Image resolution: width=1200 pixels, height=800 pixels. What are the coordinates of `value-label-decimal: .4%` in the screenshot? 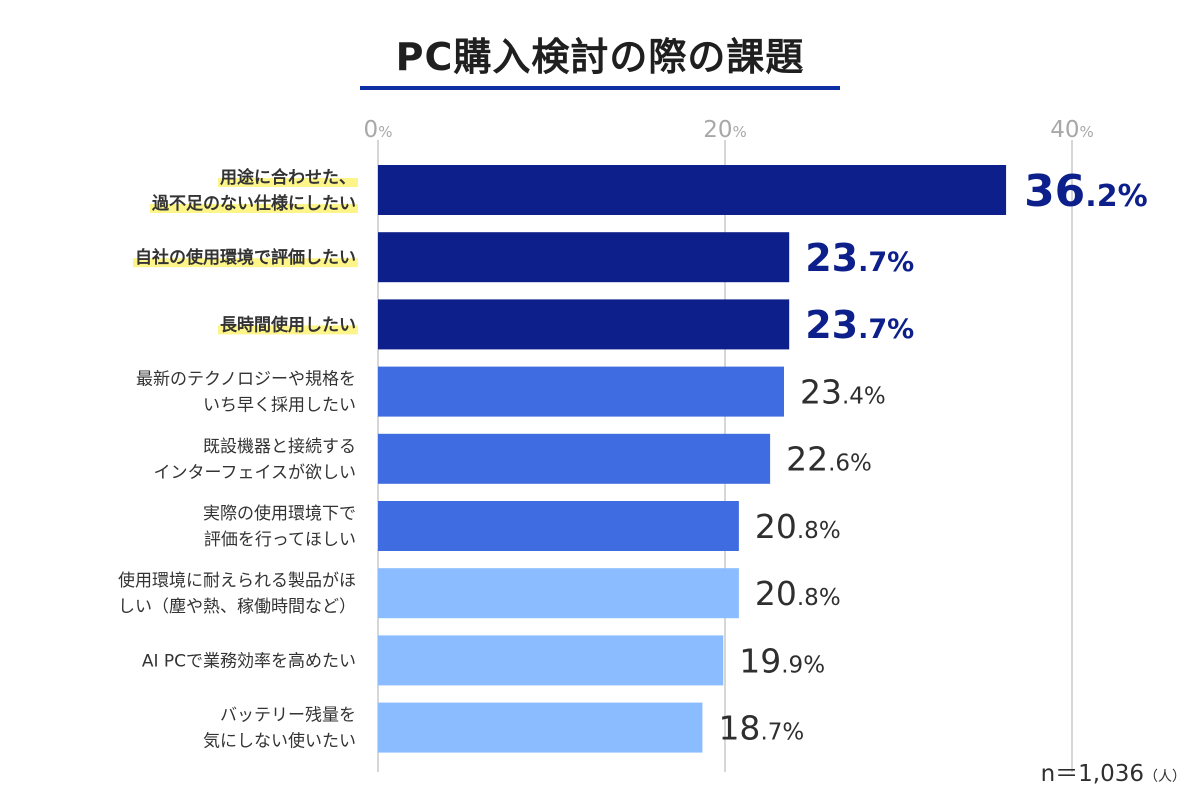 It's located at (864, 396).